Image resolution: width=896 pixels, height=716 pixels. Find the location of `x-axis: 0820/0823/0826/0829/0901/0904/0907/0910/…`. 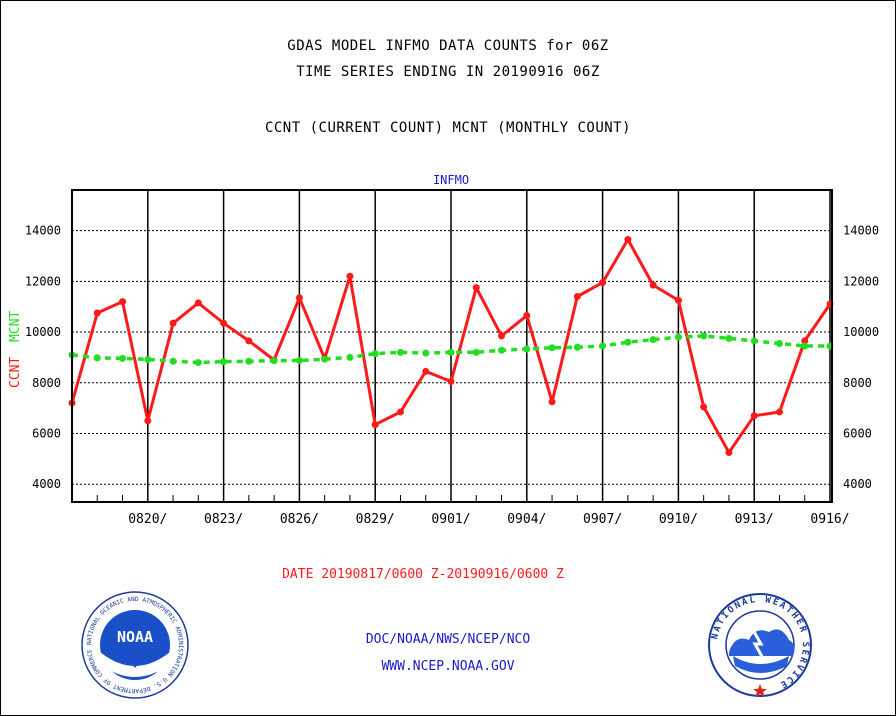

x-axis: 0820/0823/0826/0829/0901/0904/0907/0910/… is located at coordinates (488, 519).